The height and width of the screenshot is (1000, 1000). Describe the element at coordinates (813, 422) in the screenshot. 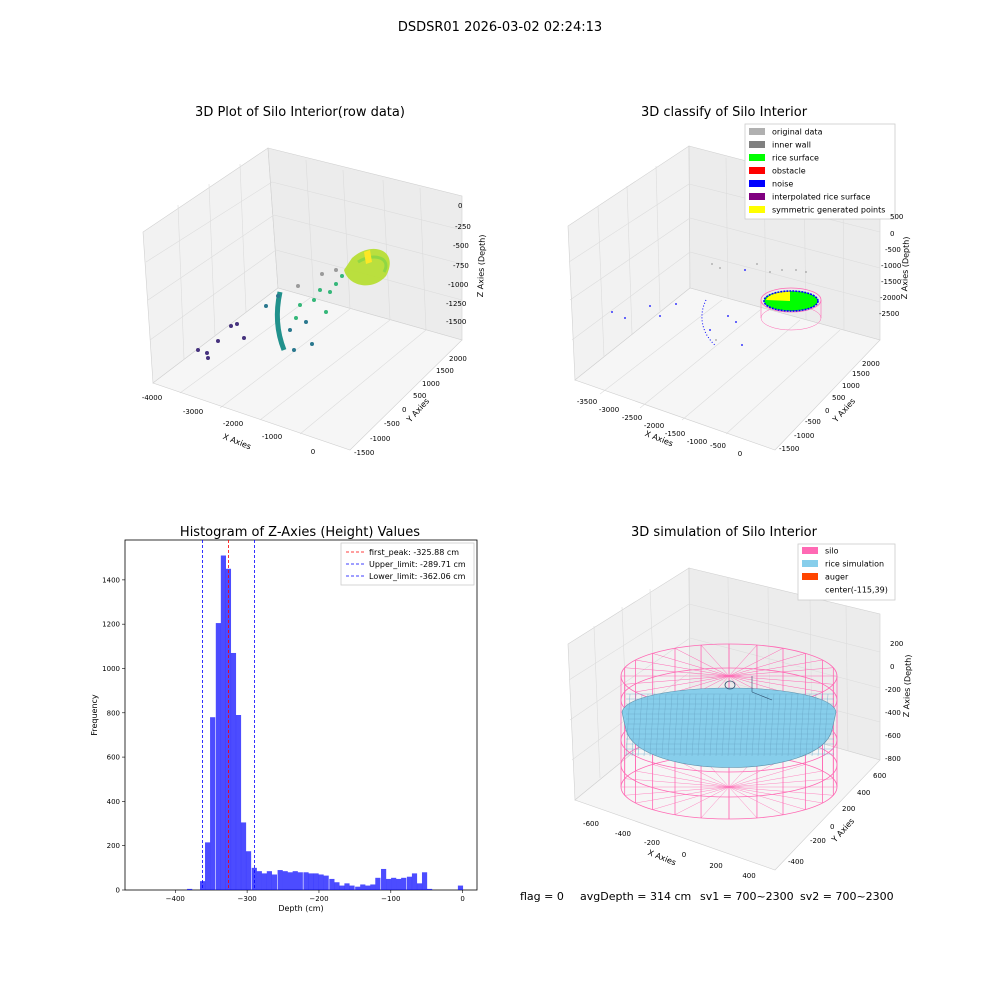

I see `classify-ytick: -500` at that location.